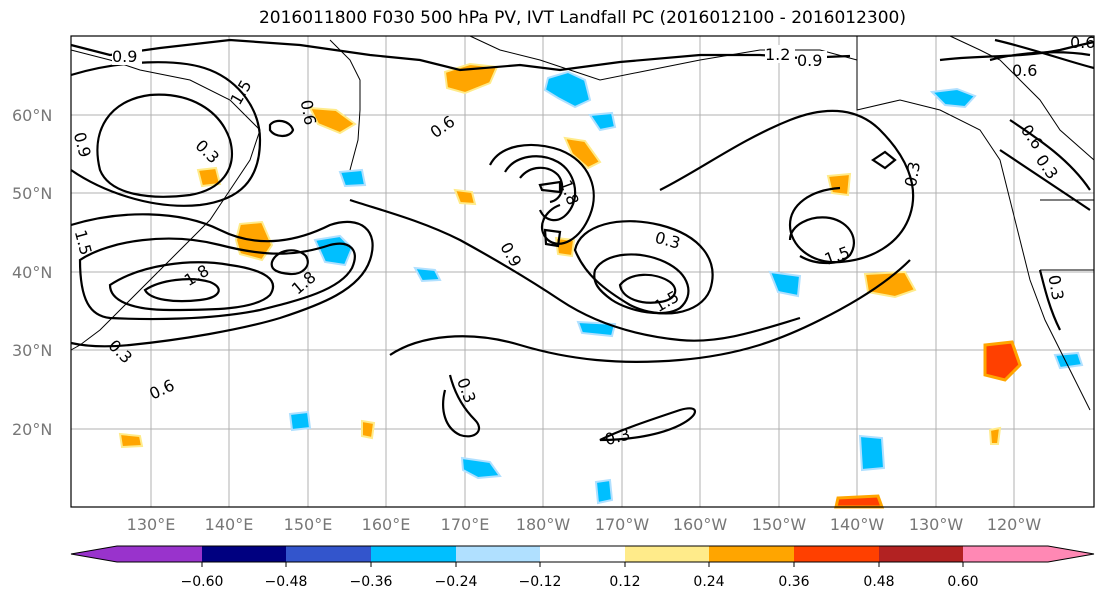  What do you see at coordinates (793, 582) in the screenshot?
I see `colorbar-tick-label: 0.36` at bounding box center [793, 582].